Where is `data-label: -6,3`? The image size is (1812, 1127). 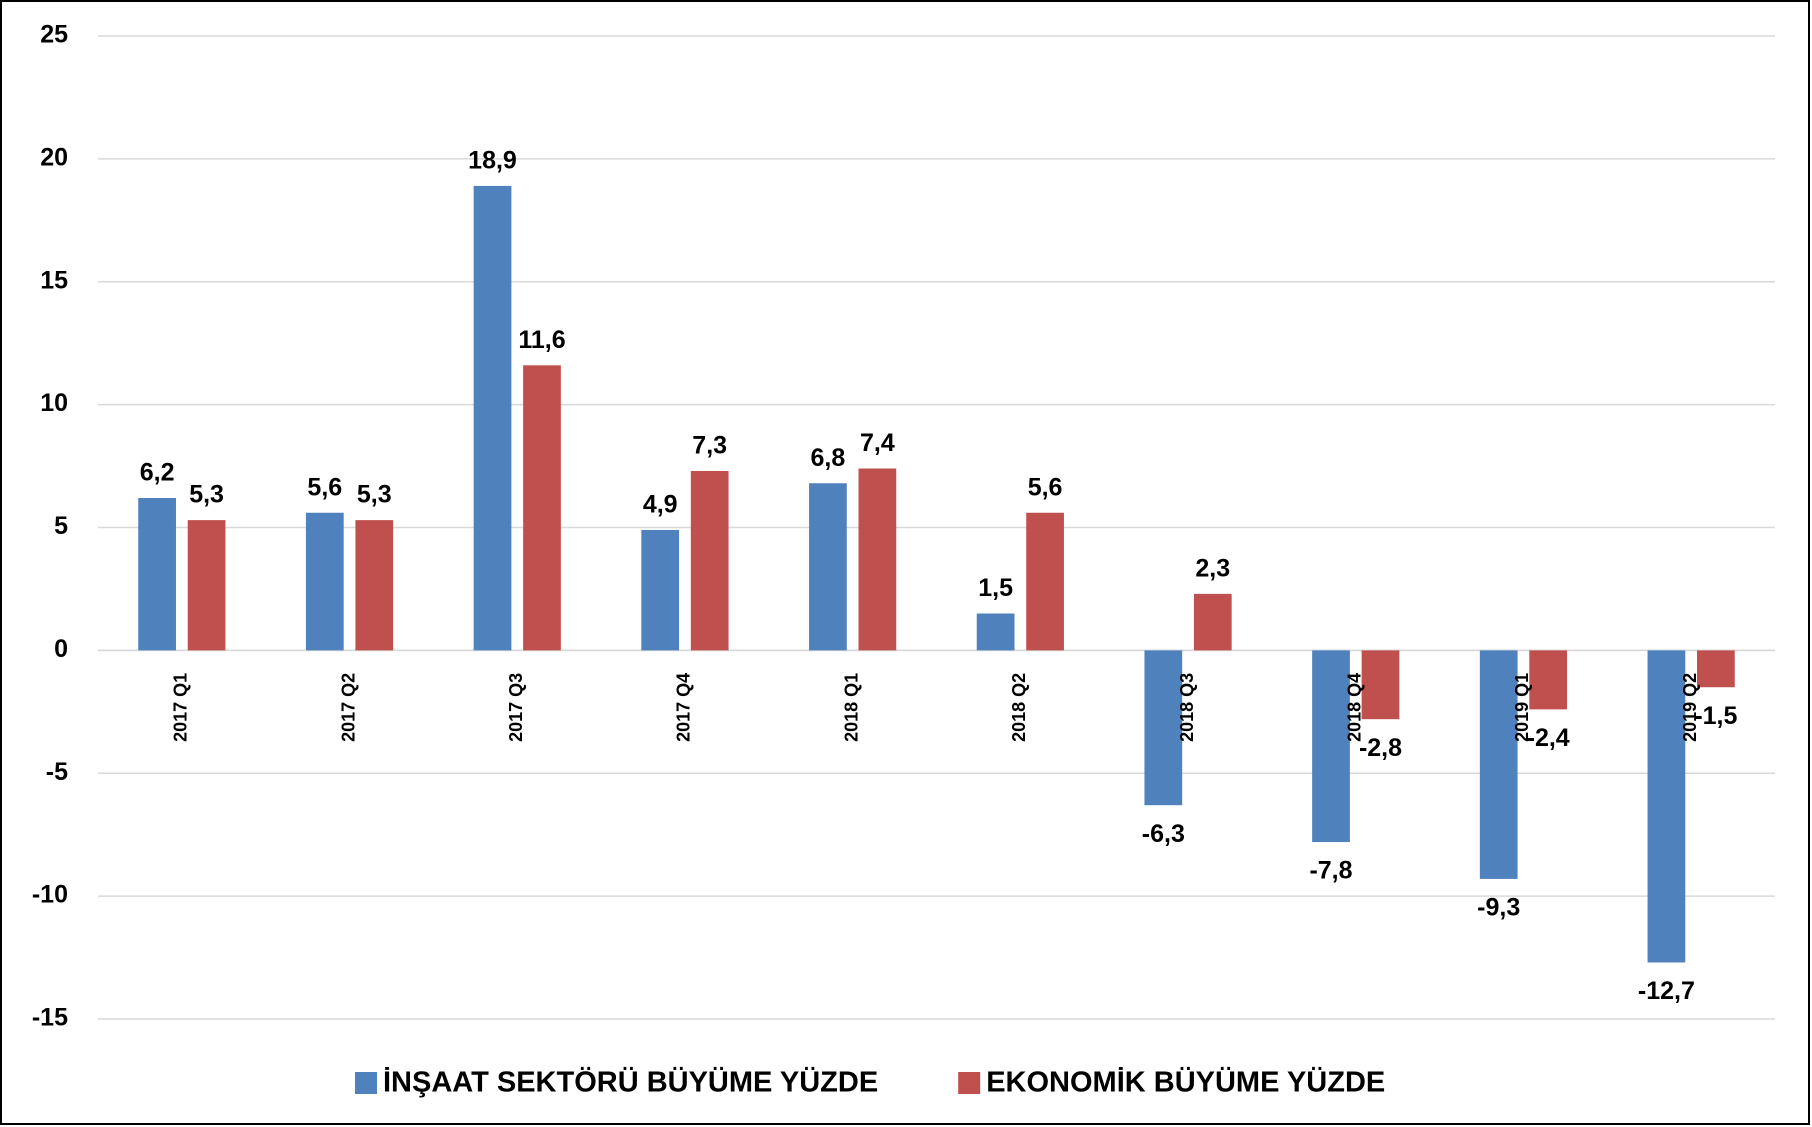
data-label: -6,3 is located at coordinates (1163, 834).